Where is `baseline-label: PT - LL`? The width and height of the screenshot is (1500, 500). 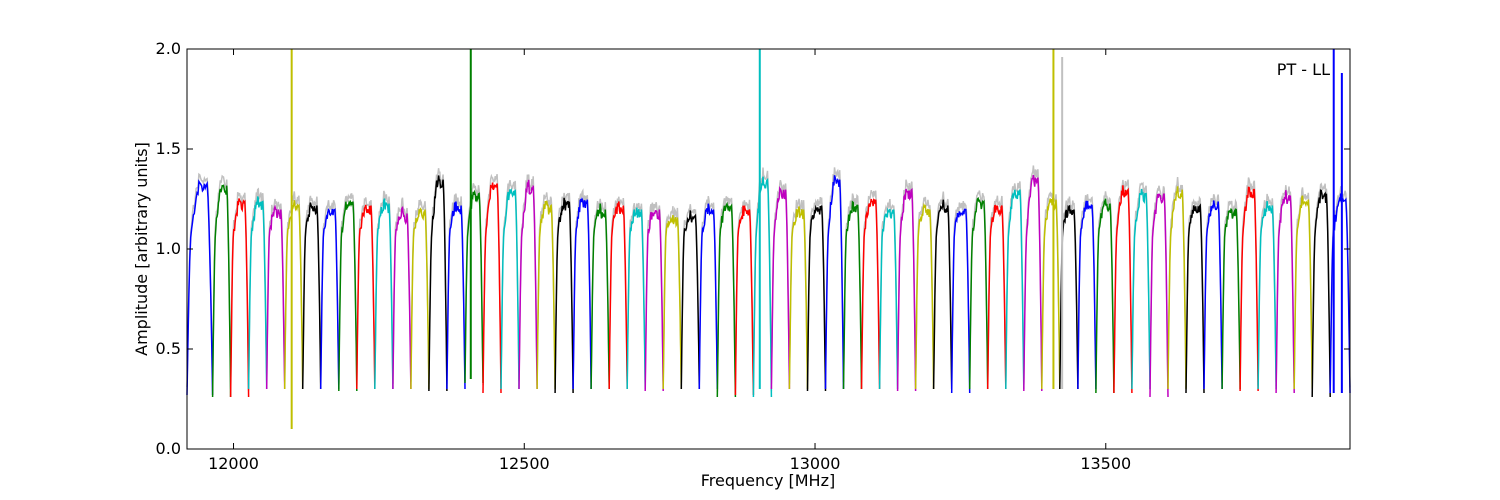
baseline-label: PT - LL is located at coordinates (1303, 69).